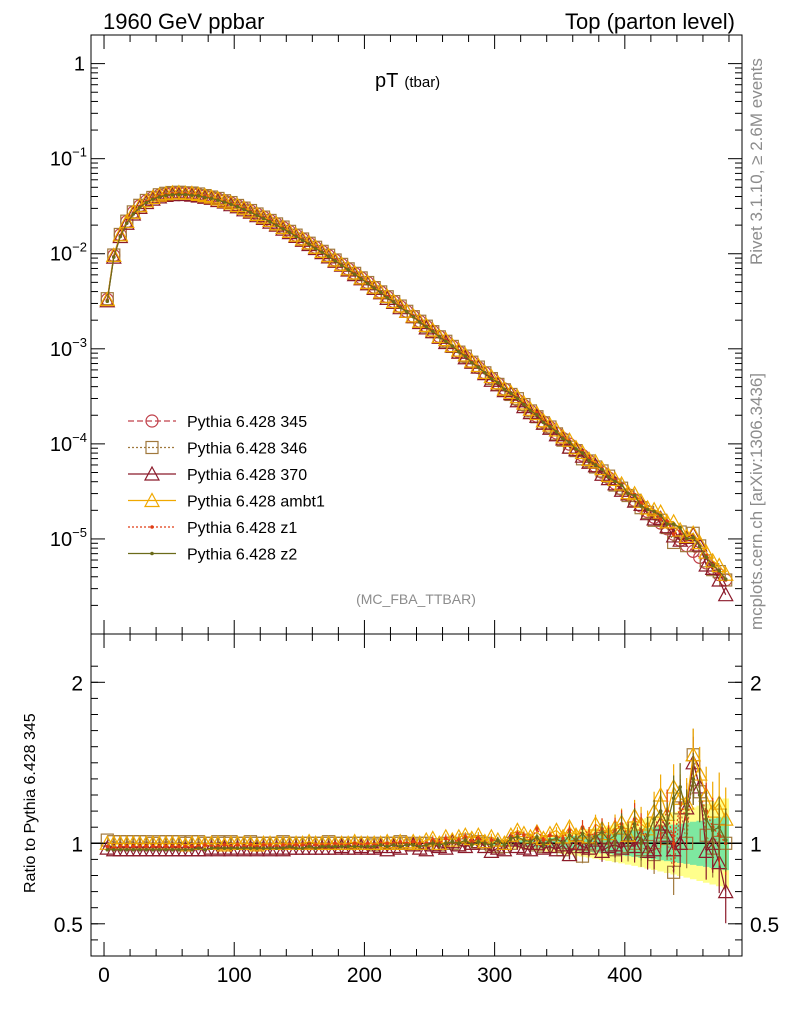 Image resolution: width=786 pixels, height=1024 pixels. What do you see at coordinates (247, 475) in the screenshot?
I see `legend-label: Pythia 6.428 370` at bounding box center [247, 475].